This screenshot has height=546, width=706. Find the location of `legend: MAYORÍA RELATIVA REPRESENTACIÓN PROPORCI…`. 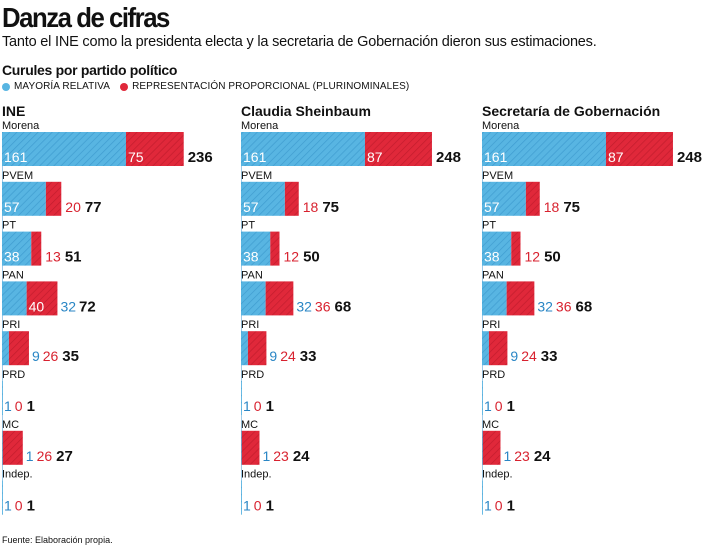

legend: MAYORÍA RELATIVA REPRESENTACIÓN PROPORCI… is located at coordinates (210, 87).